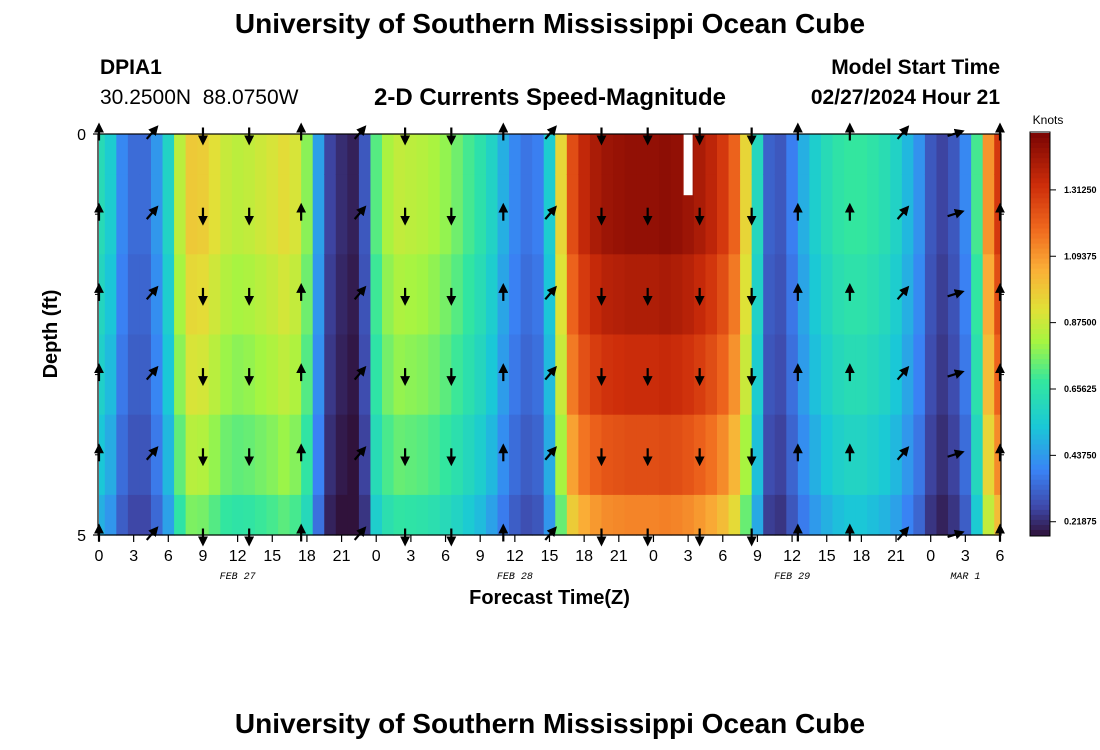 This screenshot has height=750, width=1100. What do you see at coordinates (550, 373) in the screenshot?
I see `current-arrow` at bounding box center [550, 373].